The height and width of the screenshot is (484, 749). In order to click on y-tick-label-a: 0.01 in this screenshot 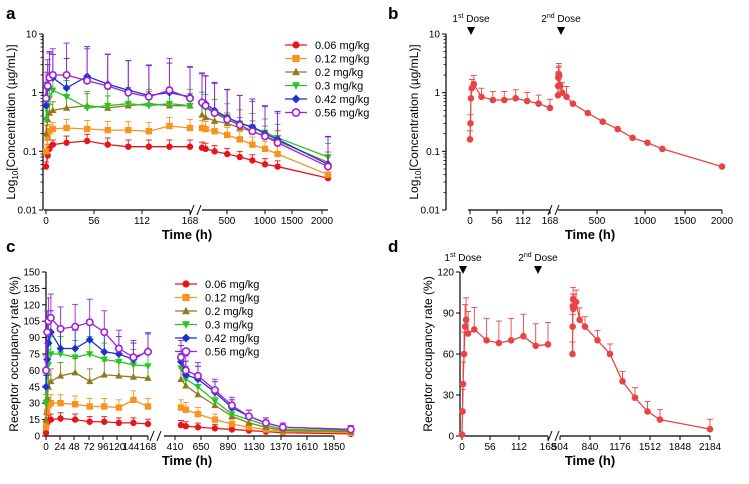, I will do `click(28, 211)`.